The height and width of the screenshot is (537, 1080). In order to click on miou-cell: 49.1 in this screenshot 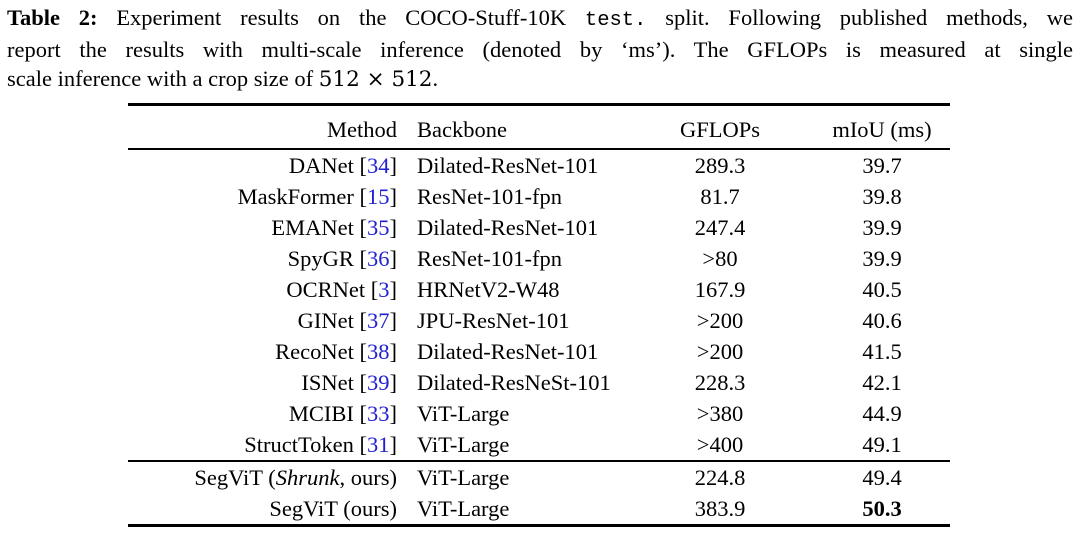, I will do `click(882, 444)`.